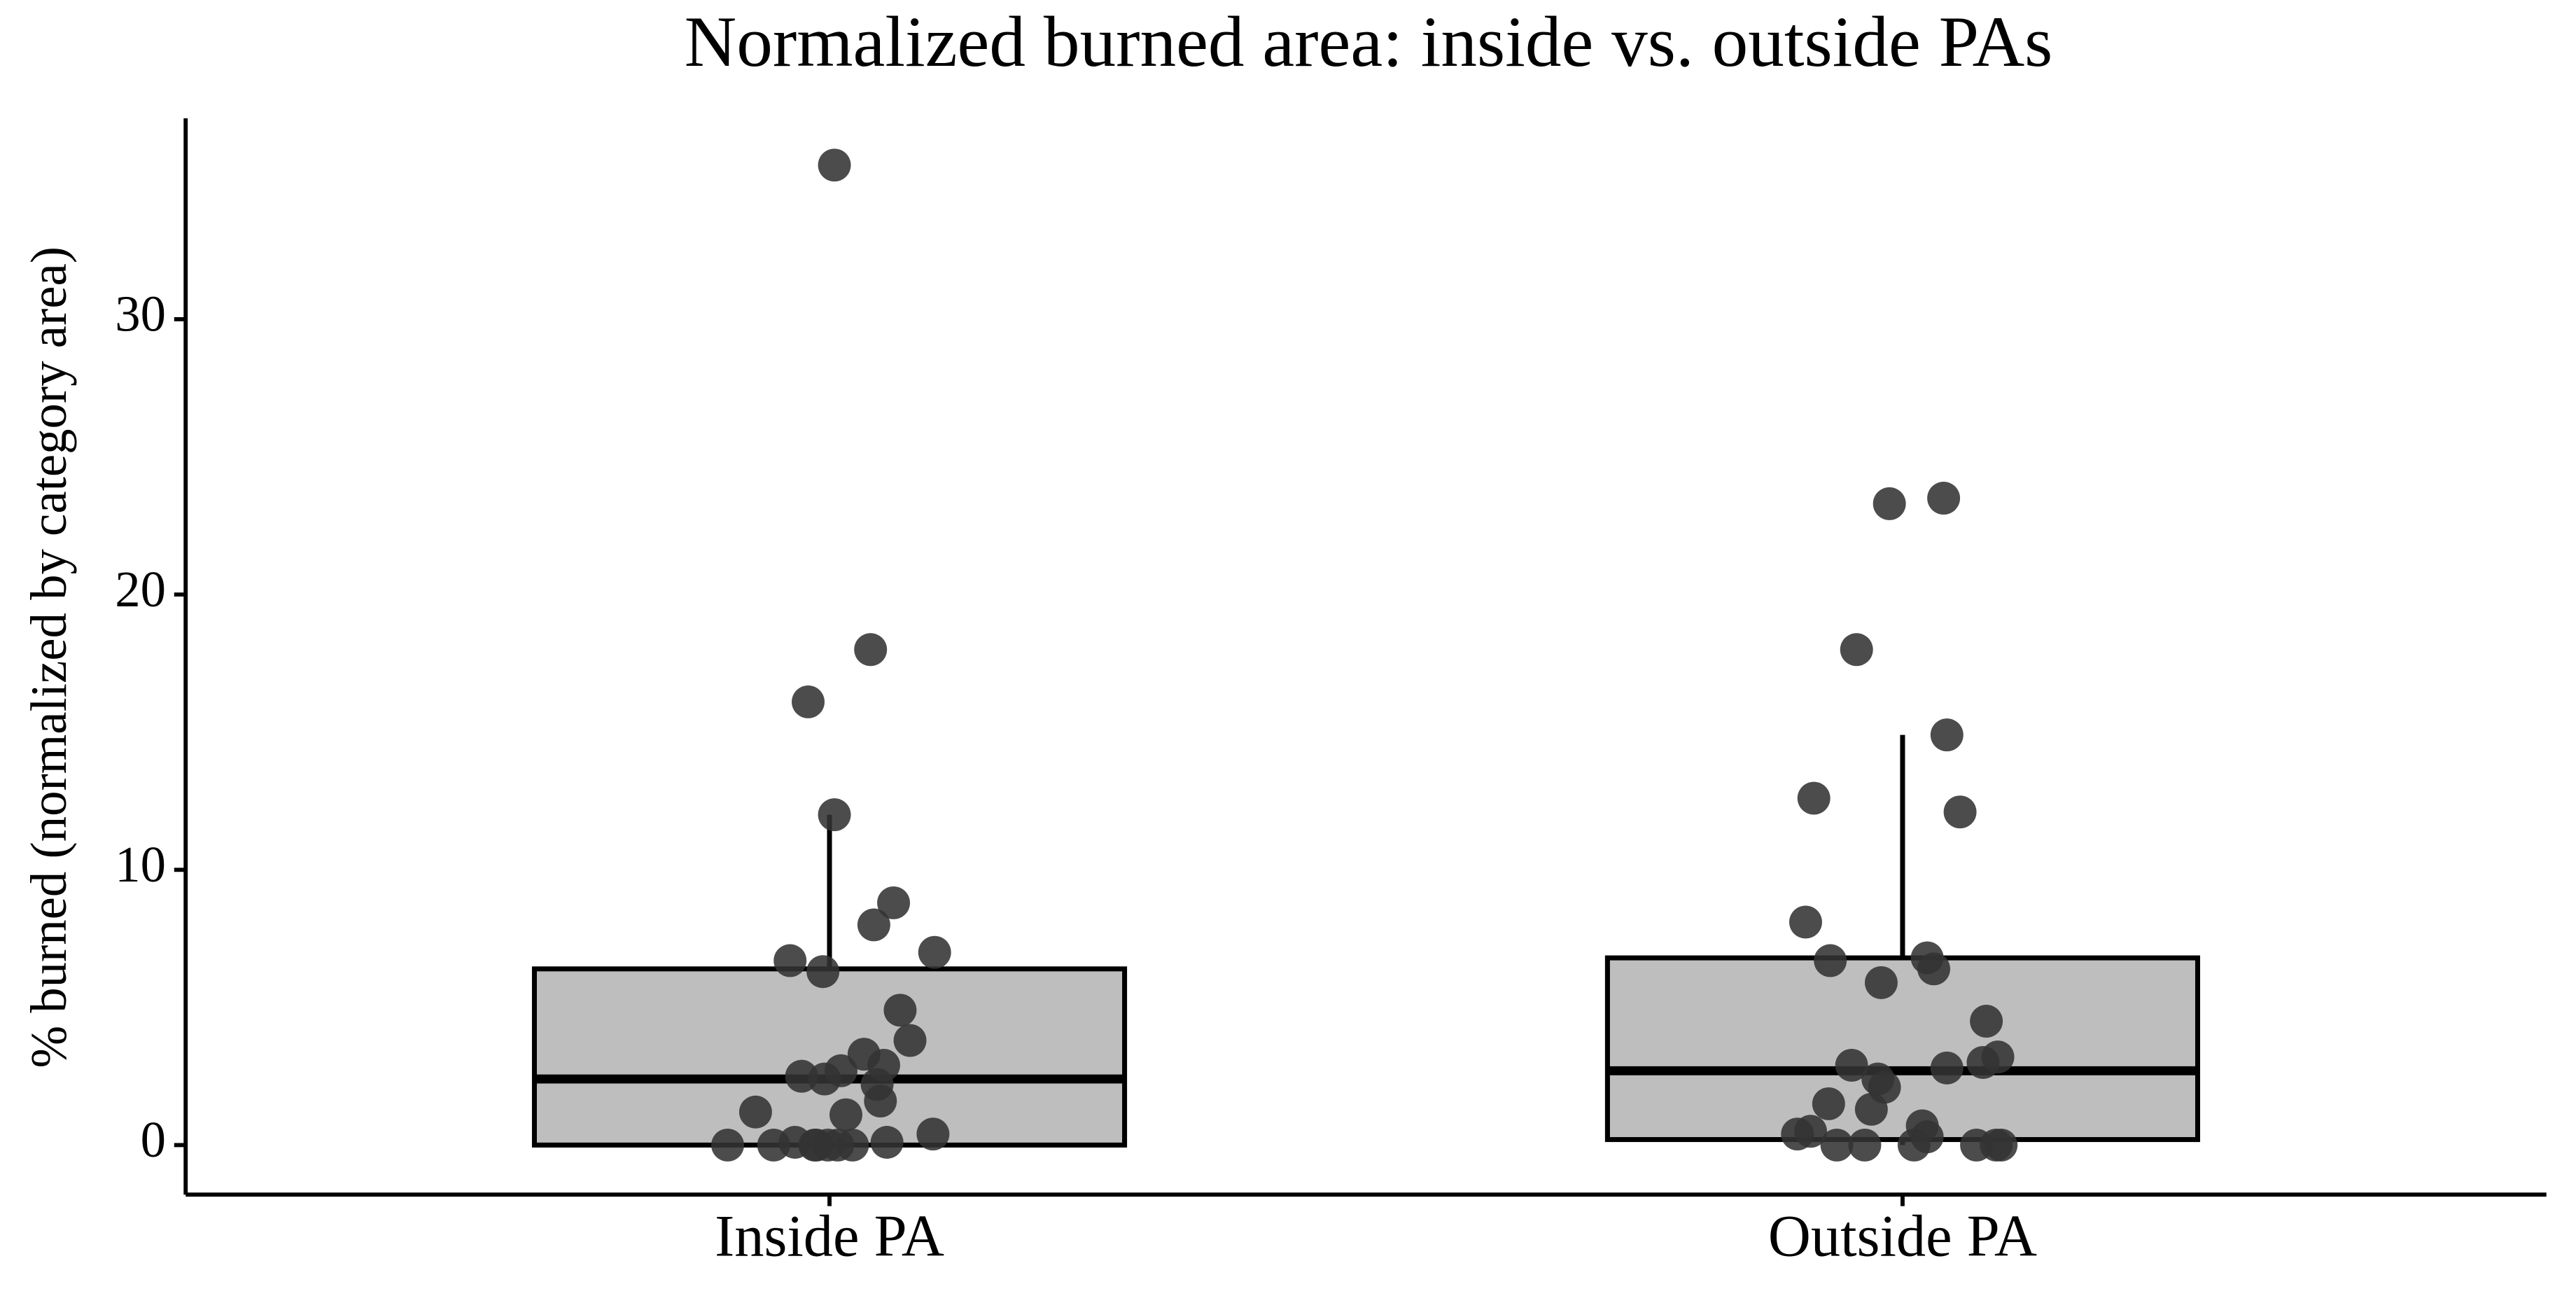 Image resolution: width=2576 pixels, height=1296 pixels. Describe the element at coordinates (153, 1140) in the screenshot. I see `y-tick-label: 0` at that location.